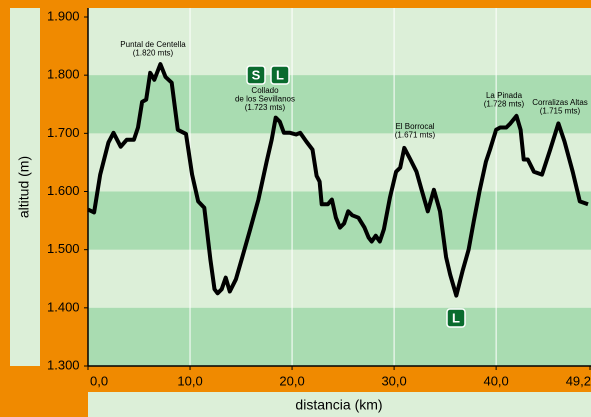 The width and height of the screenshot is (591, 417). What do you see at coordinates (63, 364) in the screenshot?
I see `y-tick-label: 1.300` at bounding box center [63, 364].